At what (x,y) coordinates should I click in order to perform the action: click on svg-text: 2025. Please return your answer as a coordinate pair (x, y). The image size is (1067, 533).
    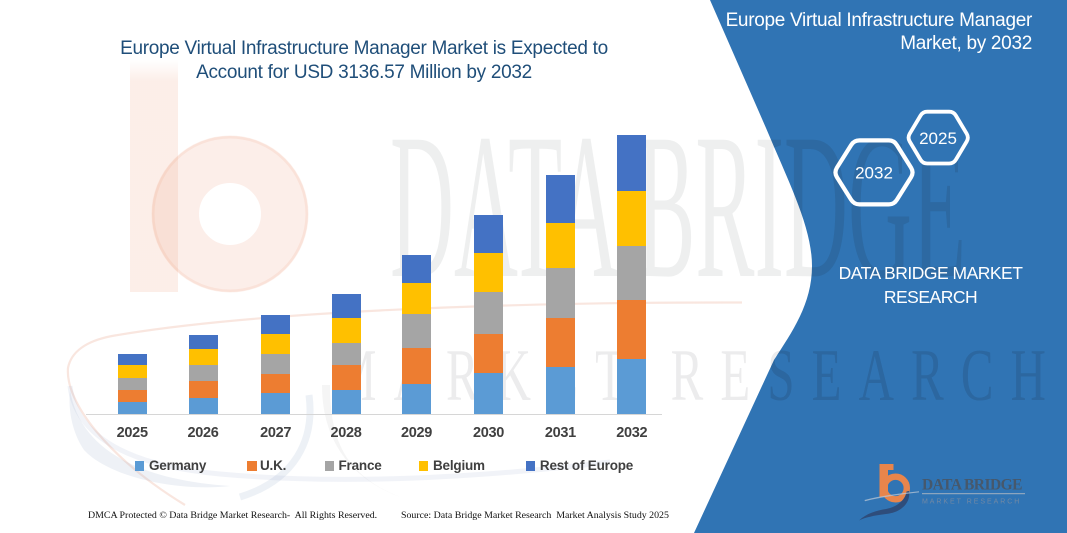
    Looking at the image, I should click on (938, 138).